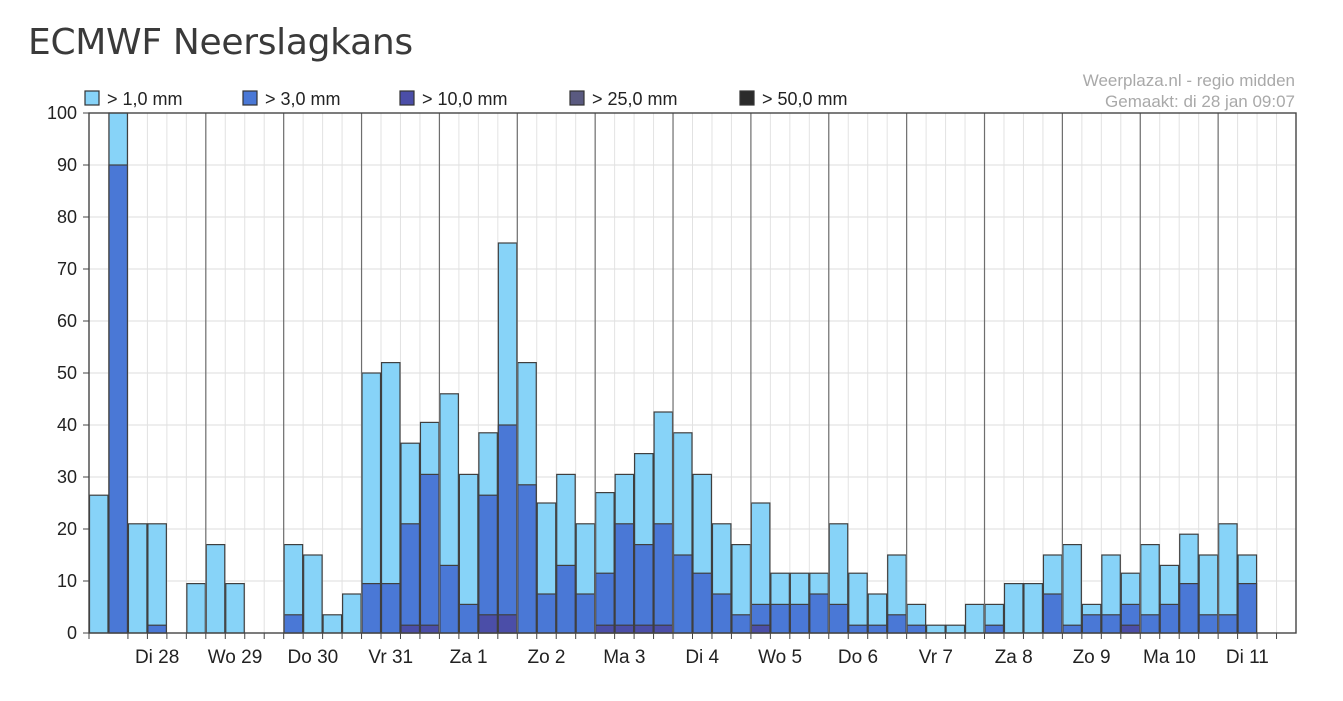  I want to click on x-day-label: Ma 10, so click(1169, 657).